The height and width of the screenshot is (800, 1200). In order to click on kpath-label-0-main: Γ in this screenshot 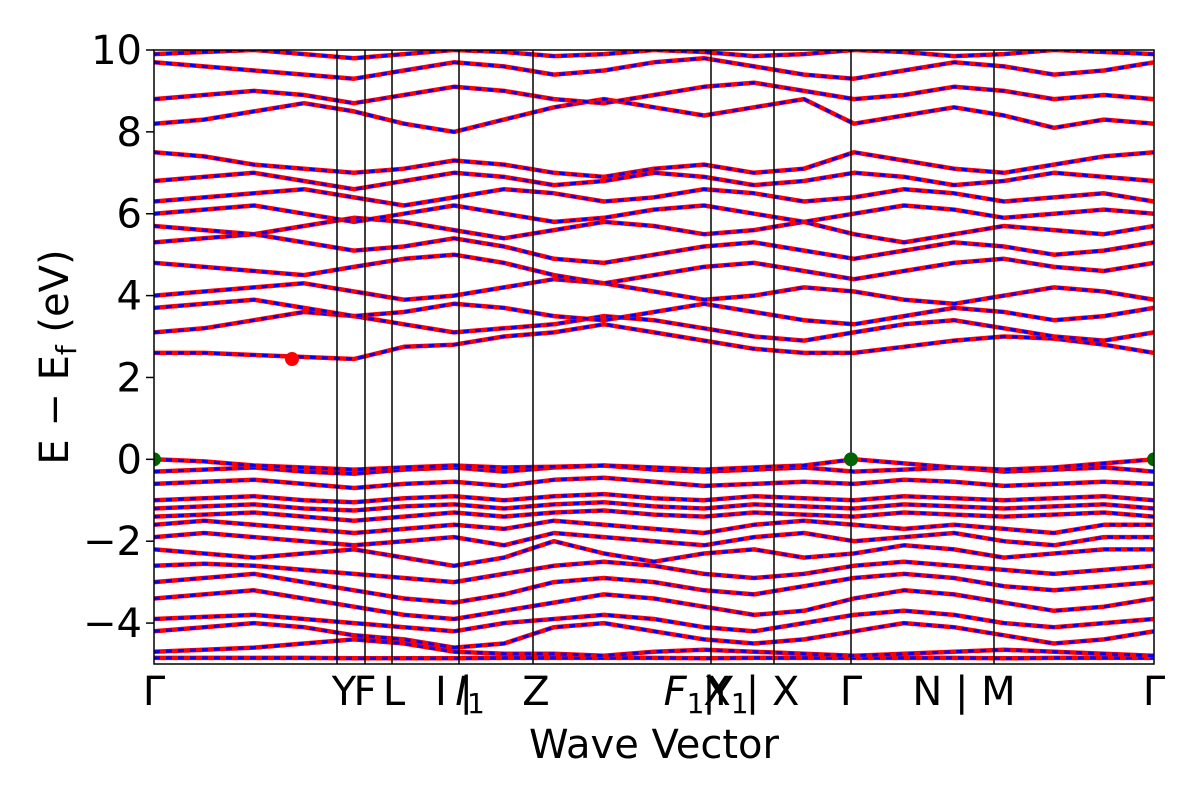, I will do `click(154, 692)`.